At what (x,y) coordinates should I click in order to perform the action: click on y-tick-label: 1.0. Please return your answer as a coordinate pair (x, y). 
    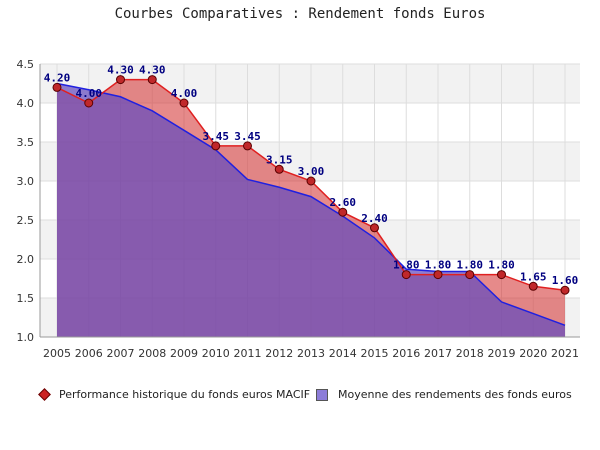
    Looking at the image, I should click on (26, 337).